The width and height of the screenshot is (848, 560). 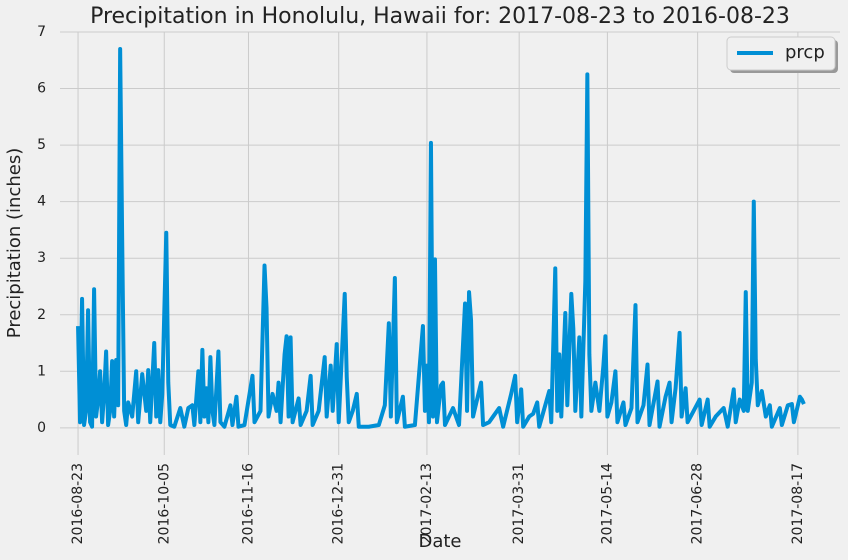 I want to click on y-tick-label: 7, so click(x=41, y=32).